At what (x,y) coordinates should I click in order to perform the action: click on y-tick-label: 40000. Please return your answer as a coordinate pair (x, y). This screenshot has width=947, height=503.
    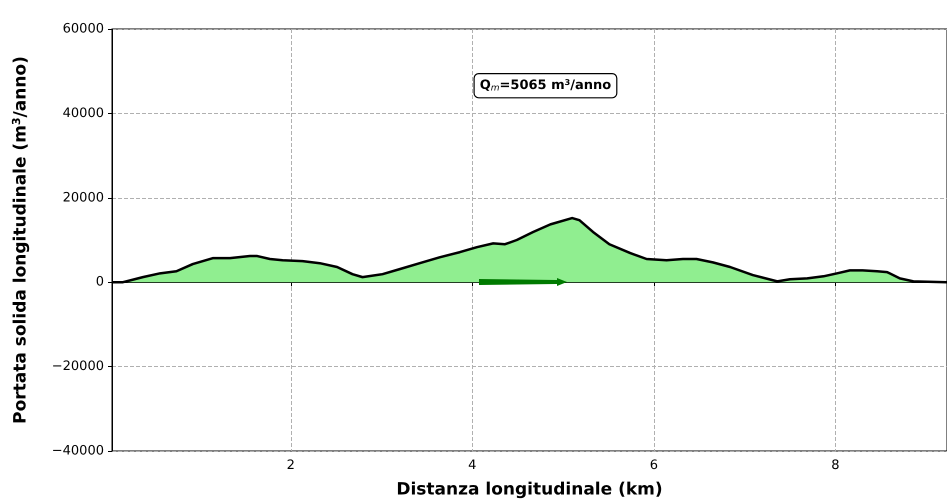
    Looking at the image, I should click on (83, 113).